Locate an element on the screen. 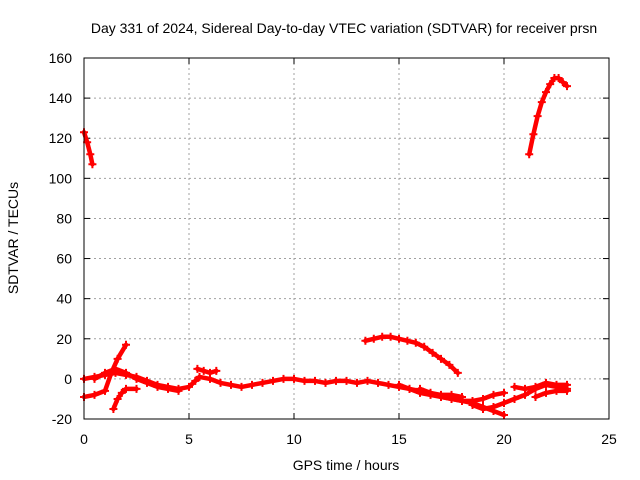 The width and height of the screenshot is (640, 480). y-tick-label: 0 is located at coordinates (68, 379).